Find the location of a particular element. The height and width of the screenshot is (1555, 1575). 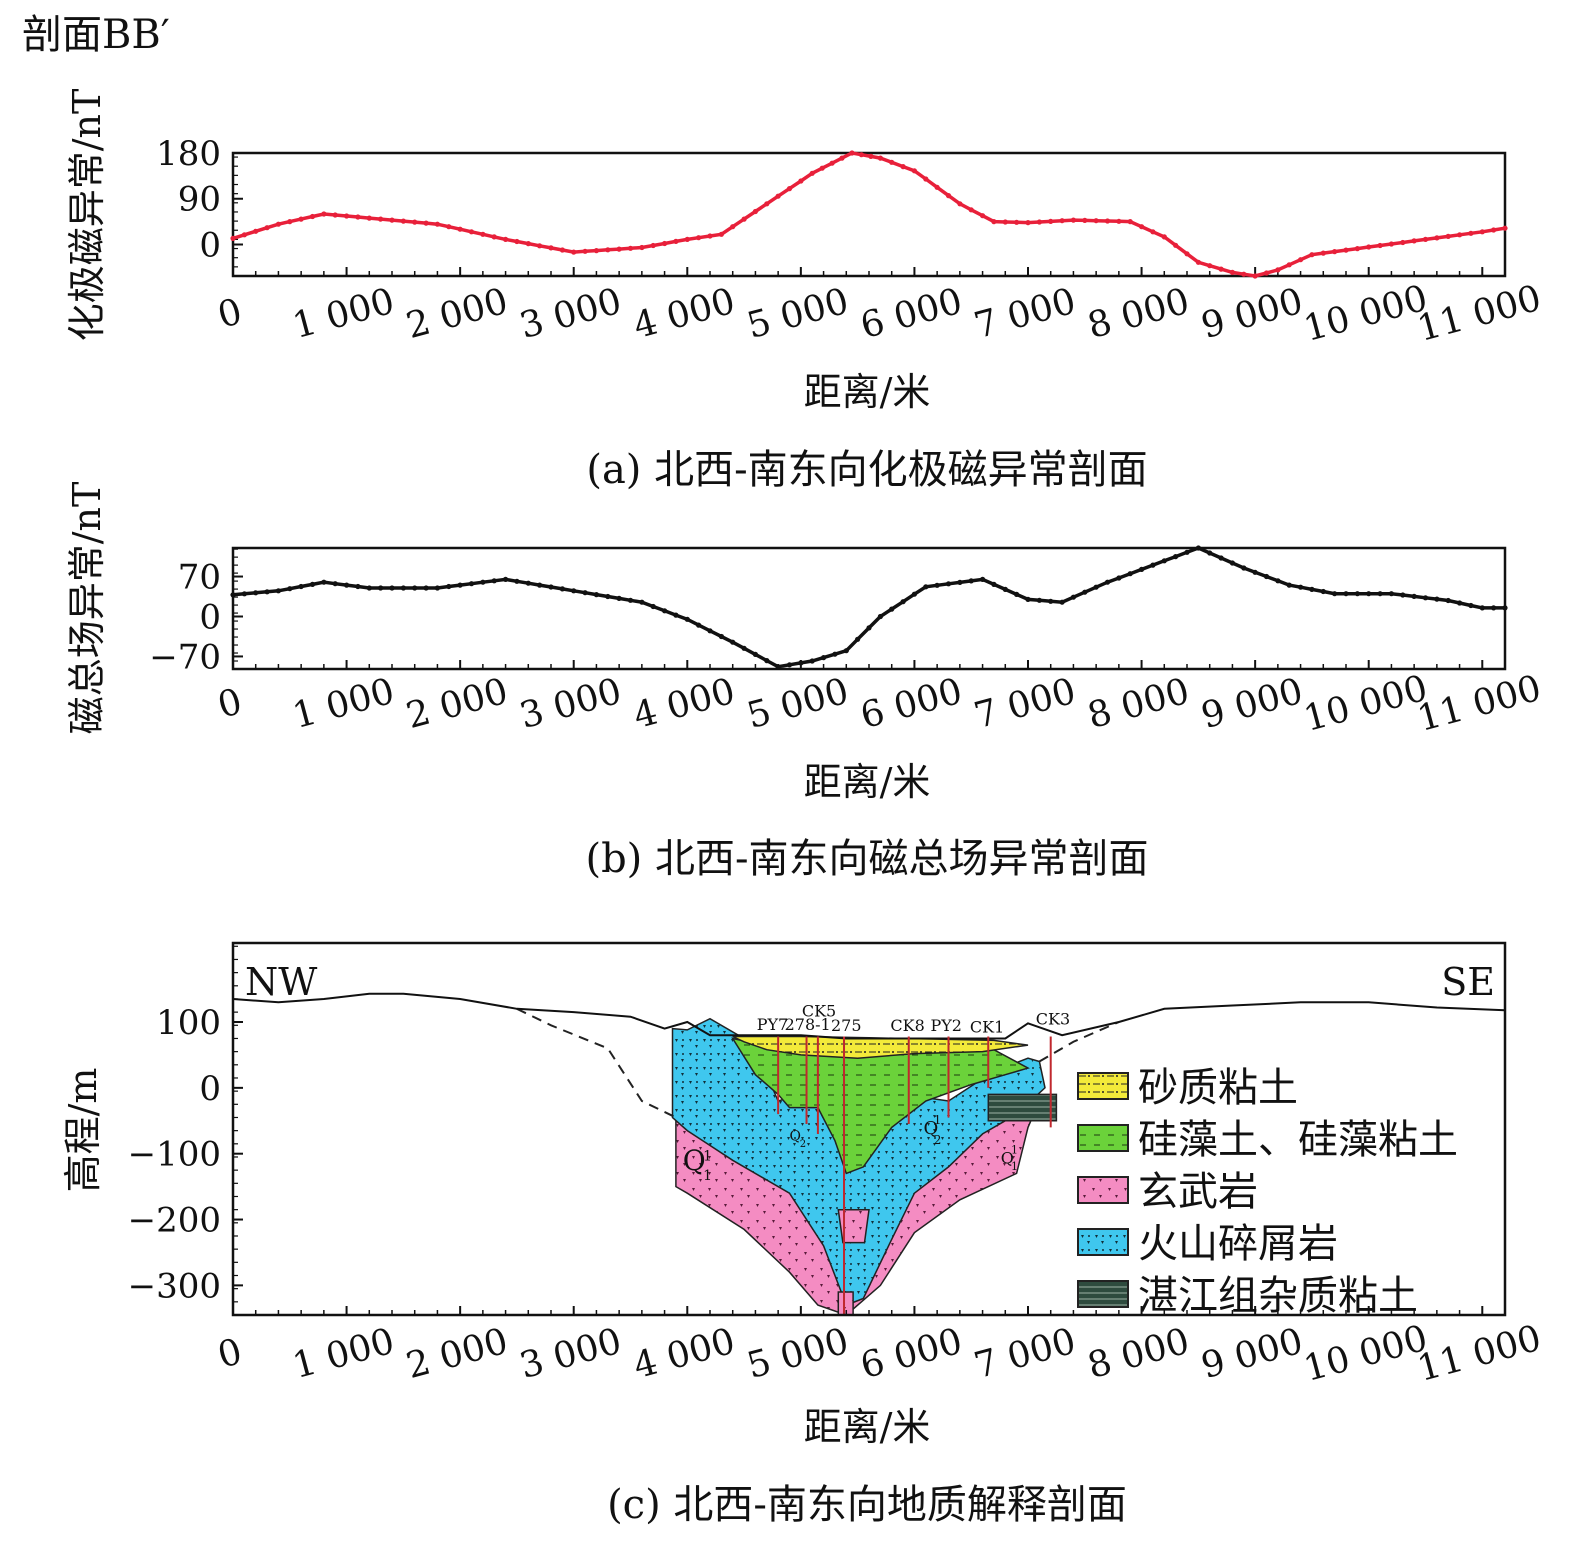

legend-label: 砂质粘土 is located at coordinates (1218, 1088).